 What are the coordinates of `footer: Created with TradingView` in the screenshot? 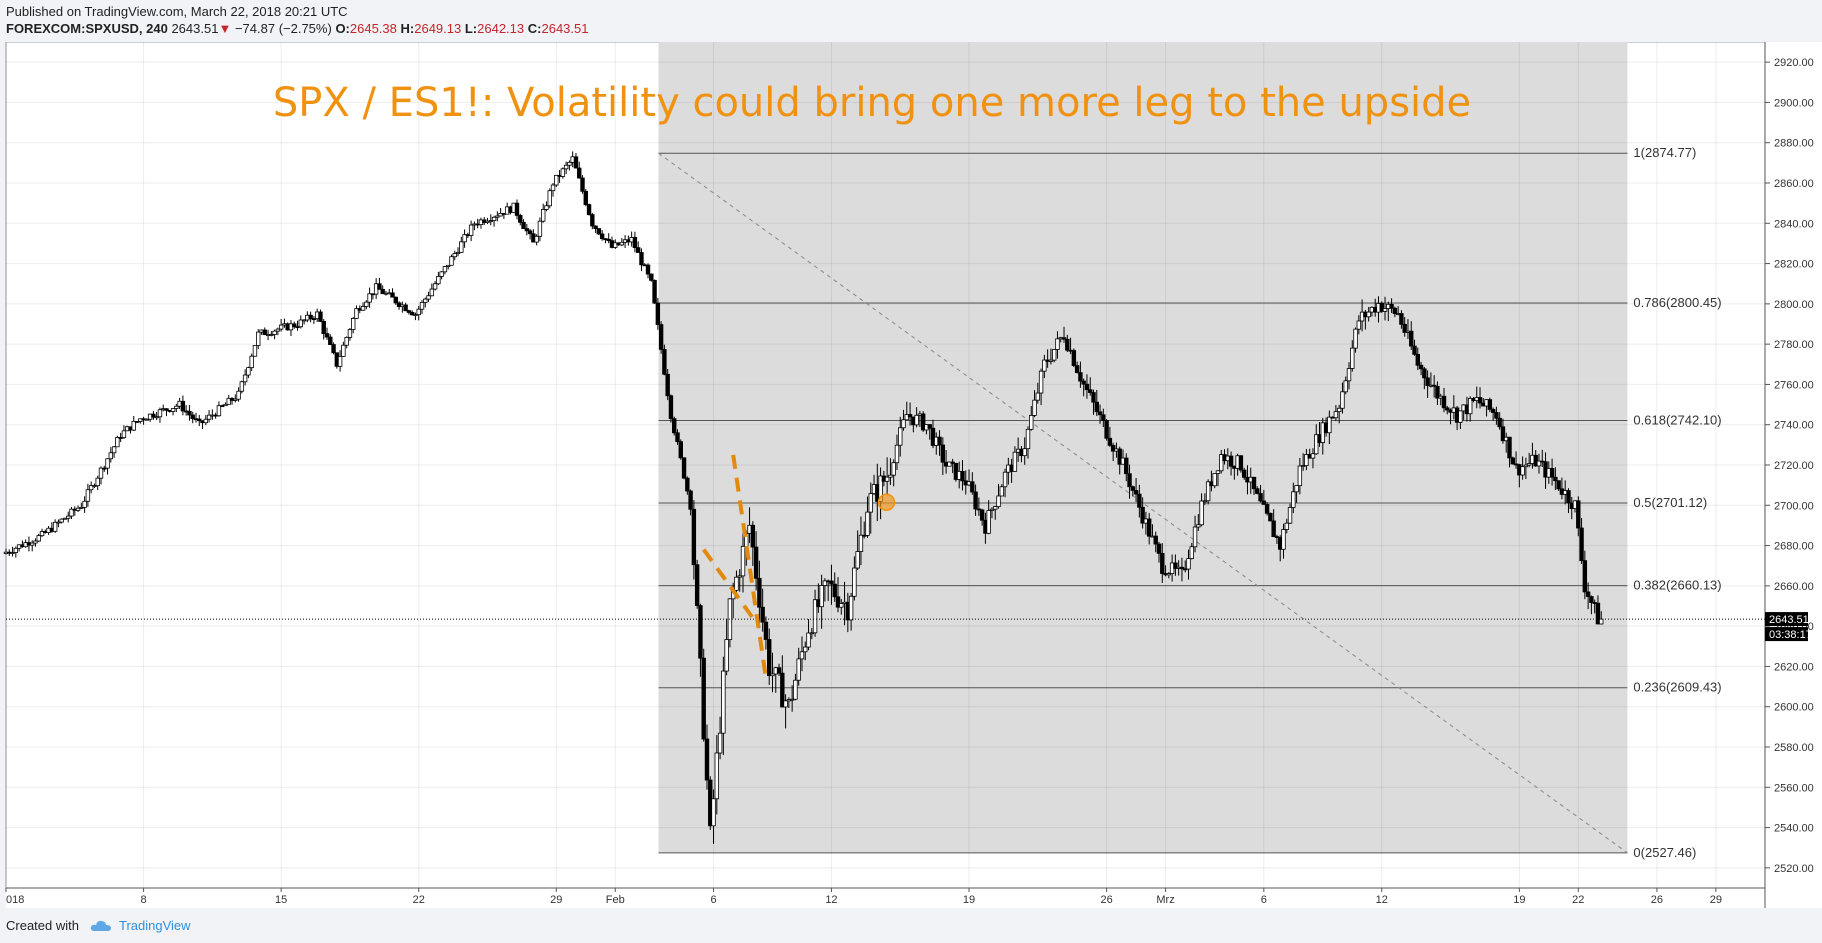 It's located at (98, 925).